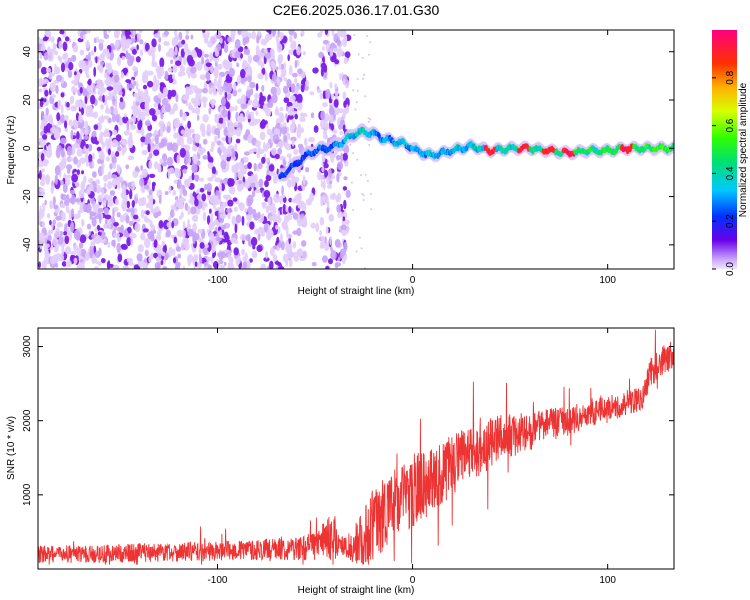 Image resolution: width=750 pixels, height=600 pixels. I want to click on x-tick-label: 100, so click(607, 580).